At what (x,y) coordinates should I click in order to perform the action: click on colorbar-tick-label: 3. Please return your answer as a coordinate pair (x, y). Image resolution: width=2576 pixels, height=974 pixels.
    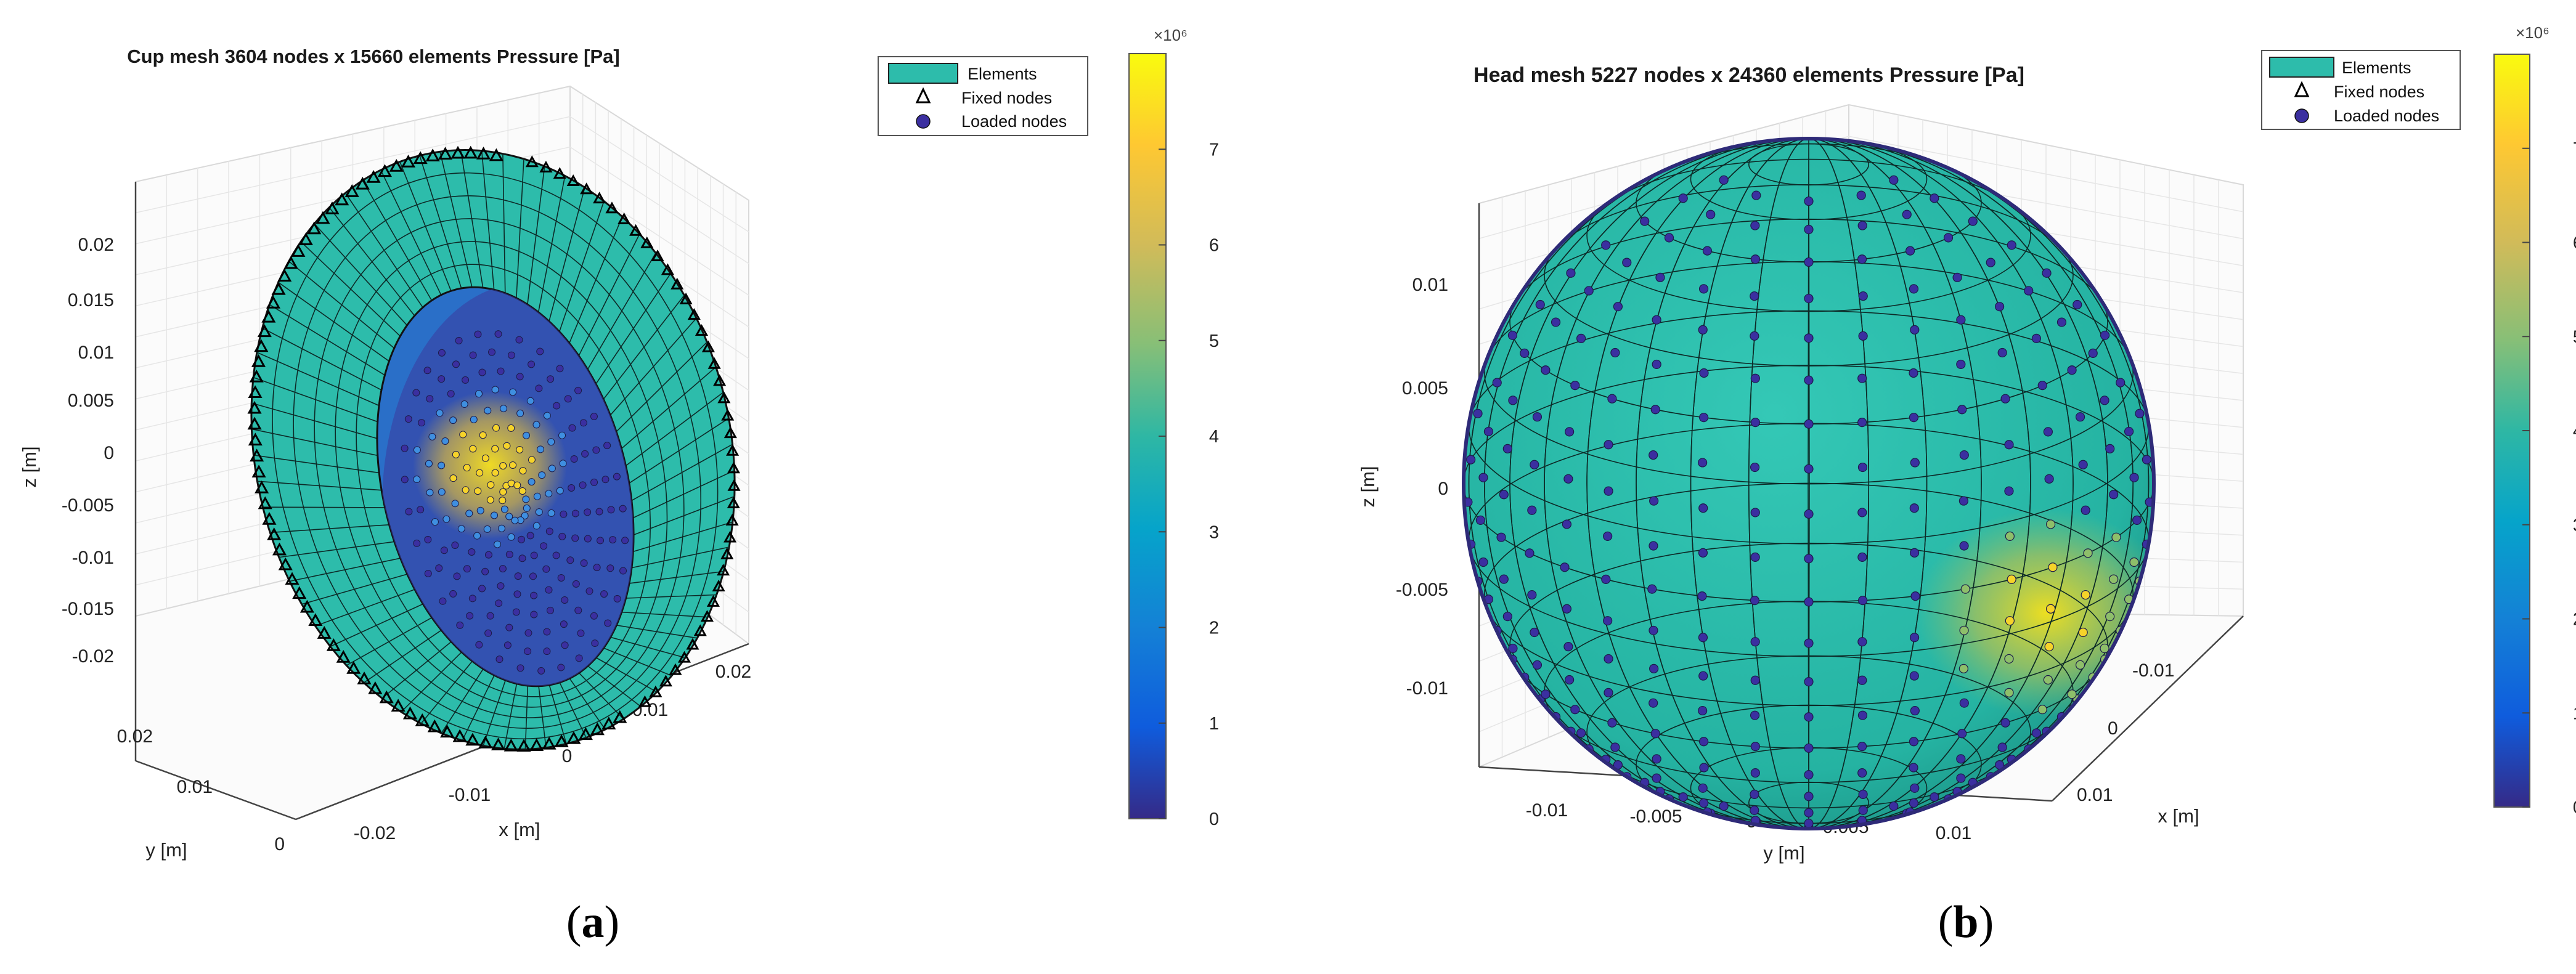
    Looking at the image, I should click on (2575, 526).